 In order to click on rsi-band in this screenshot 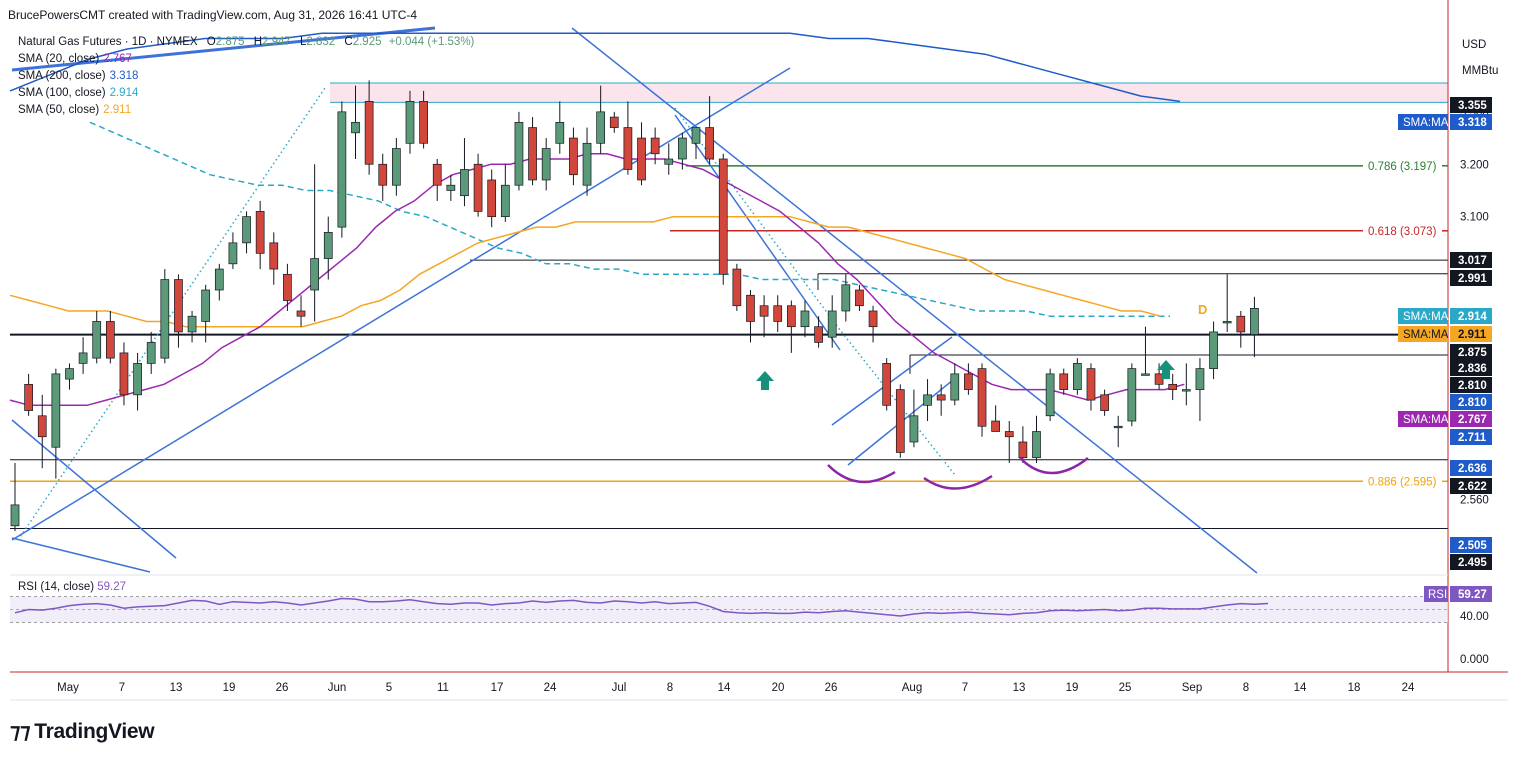, I will do `click(729, 609)`.